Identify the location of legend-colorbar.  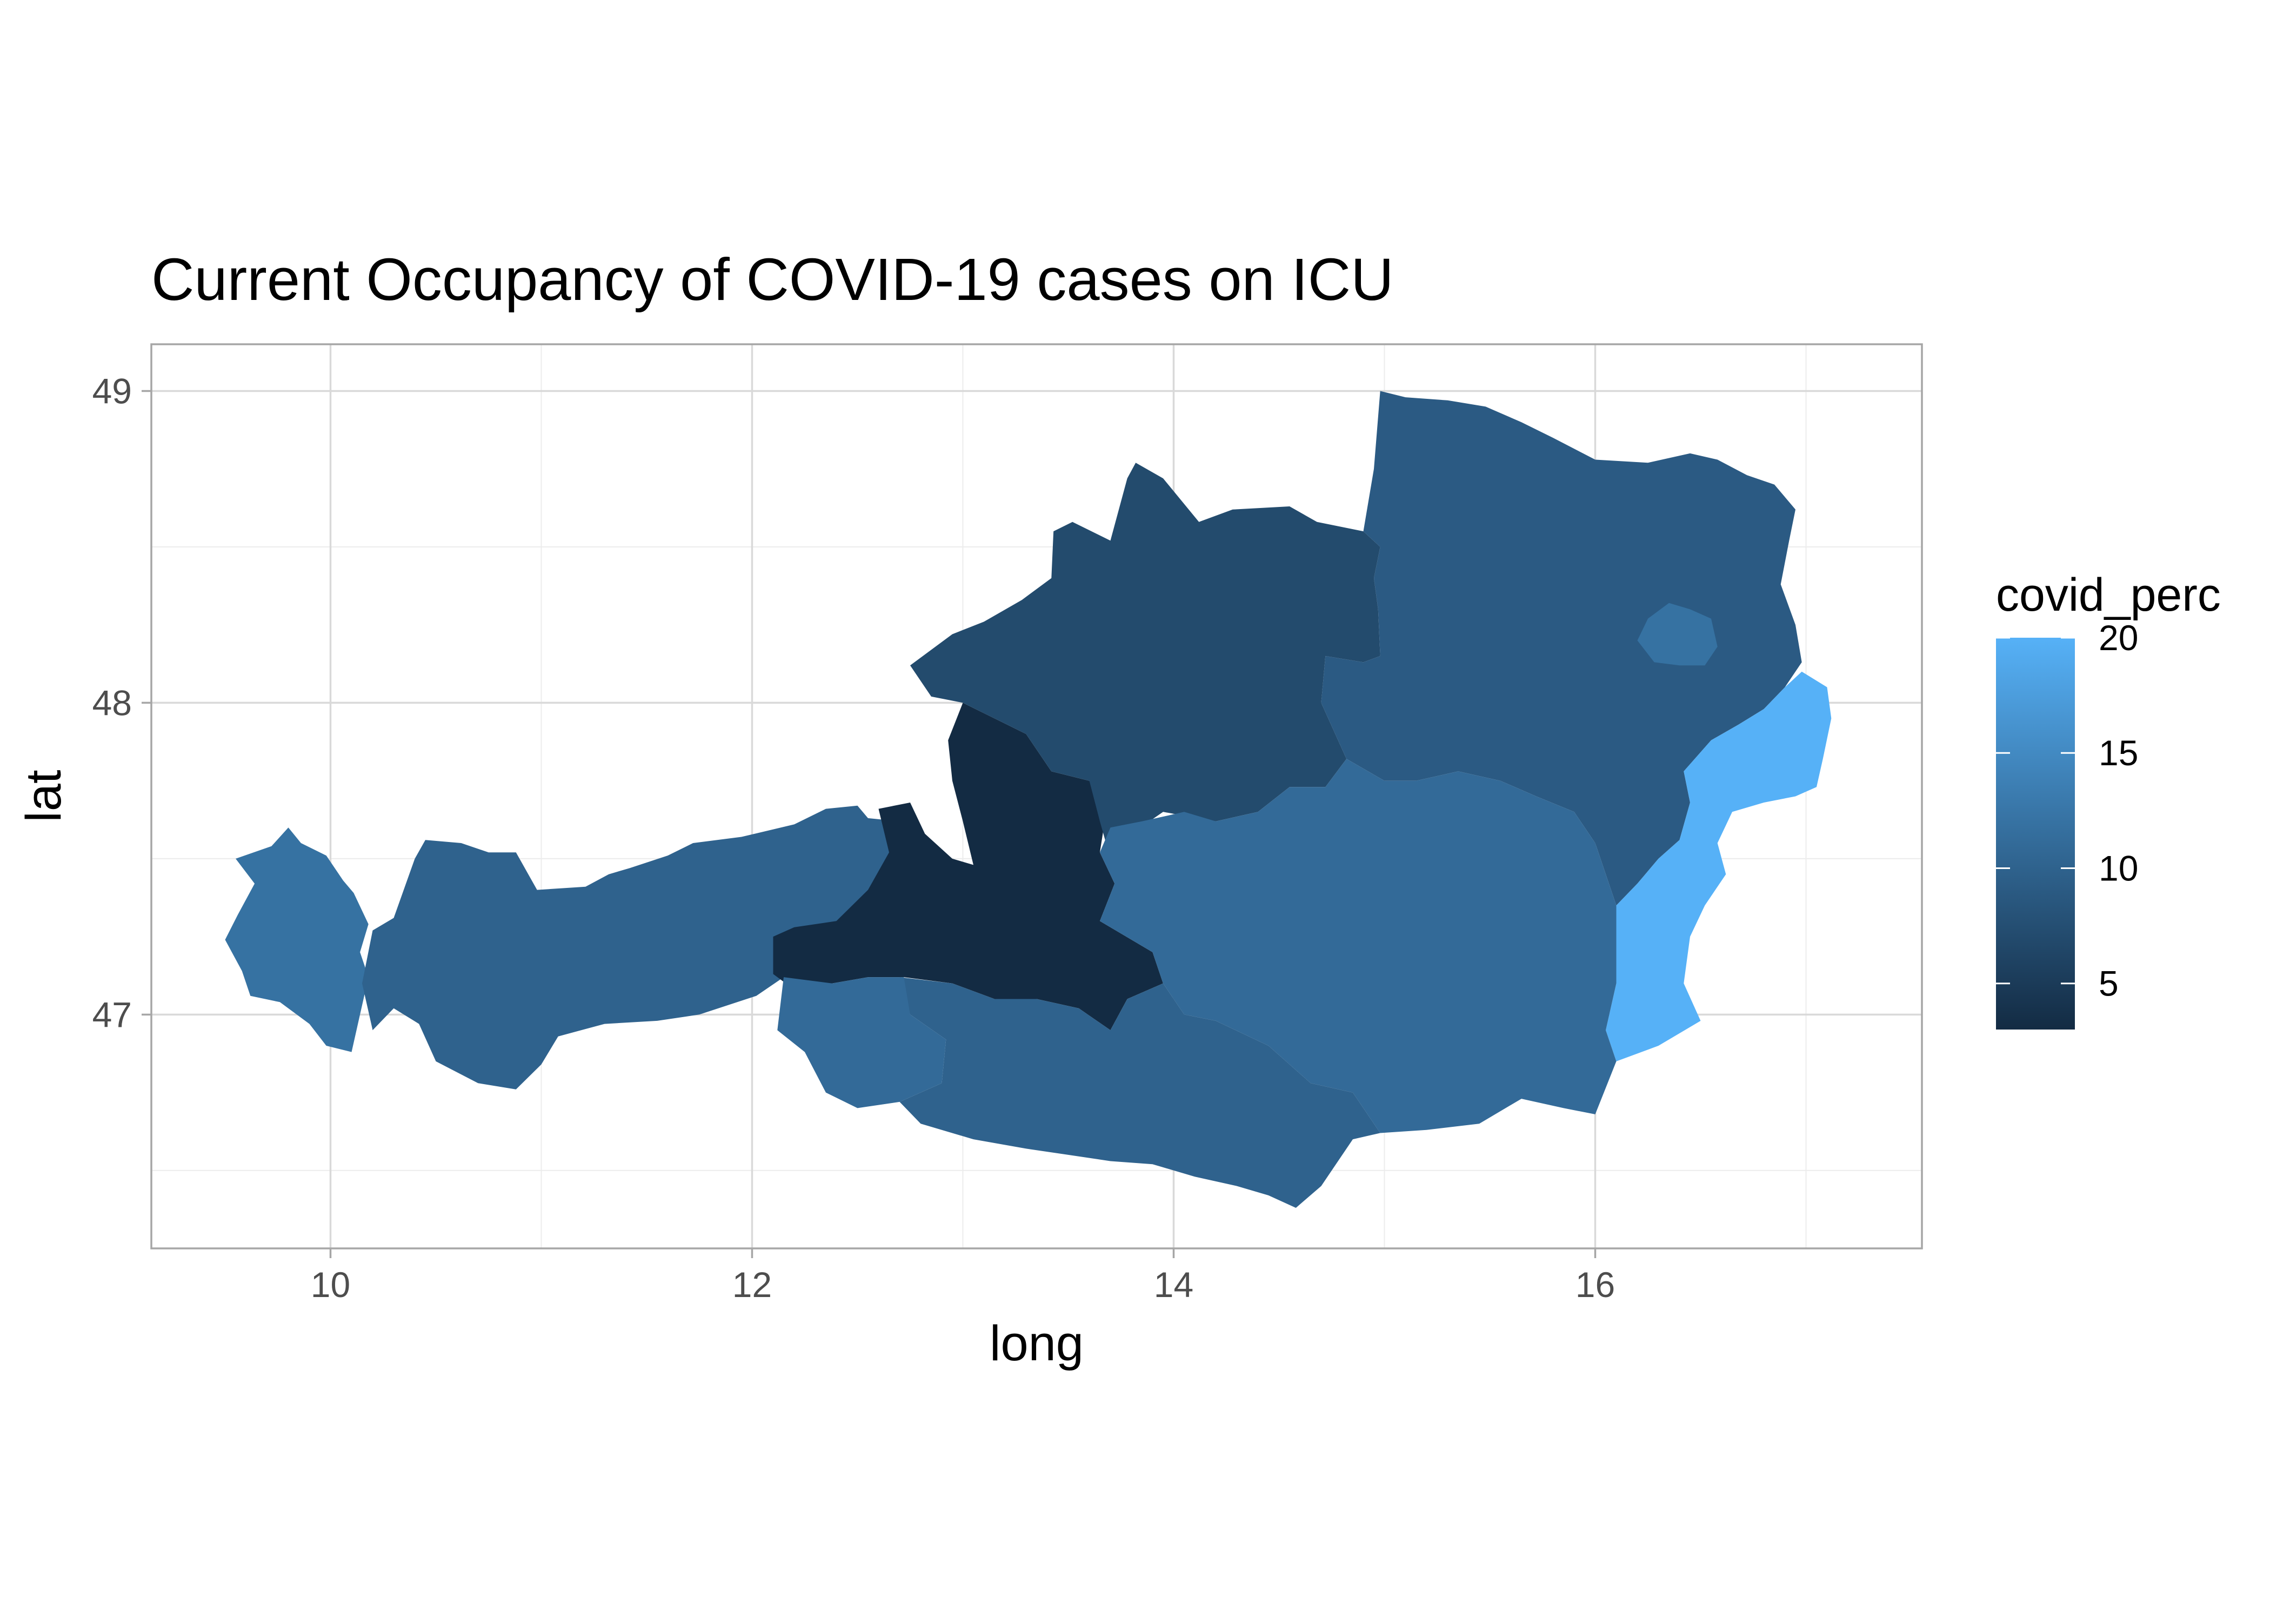
(2035, 834).